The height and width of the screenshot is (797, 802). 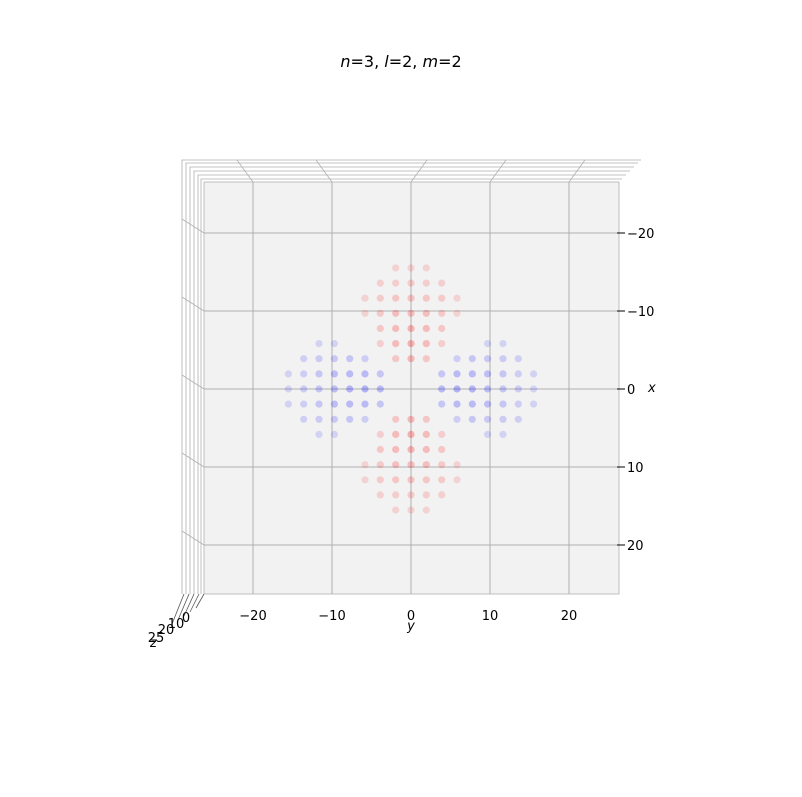 I want to click on z-axis-label: z, so click(x=153, y=643).